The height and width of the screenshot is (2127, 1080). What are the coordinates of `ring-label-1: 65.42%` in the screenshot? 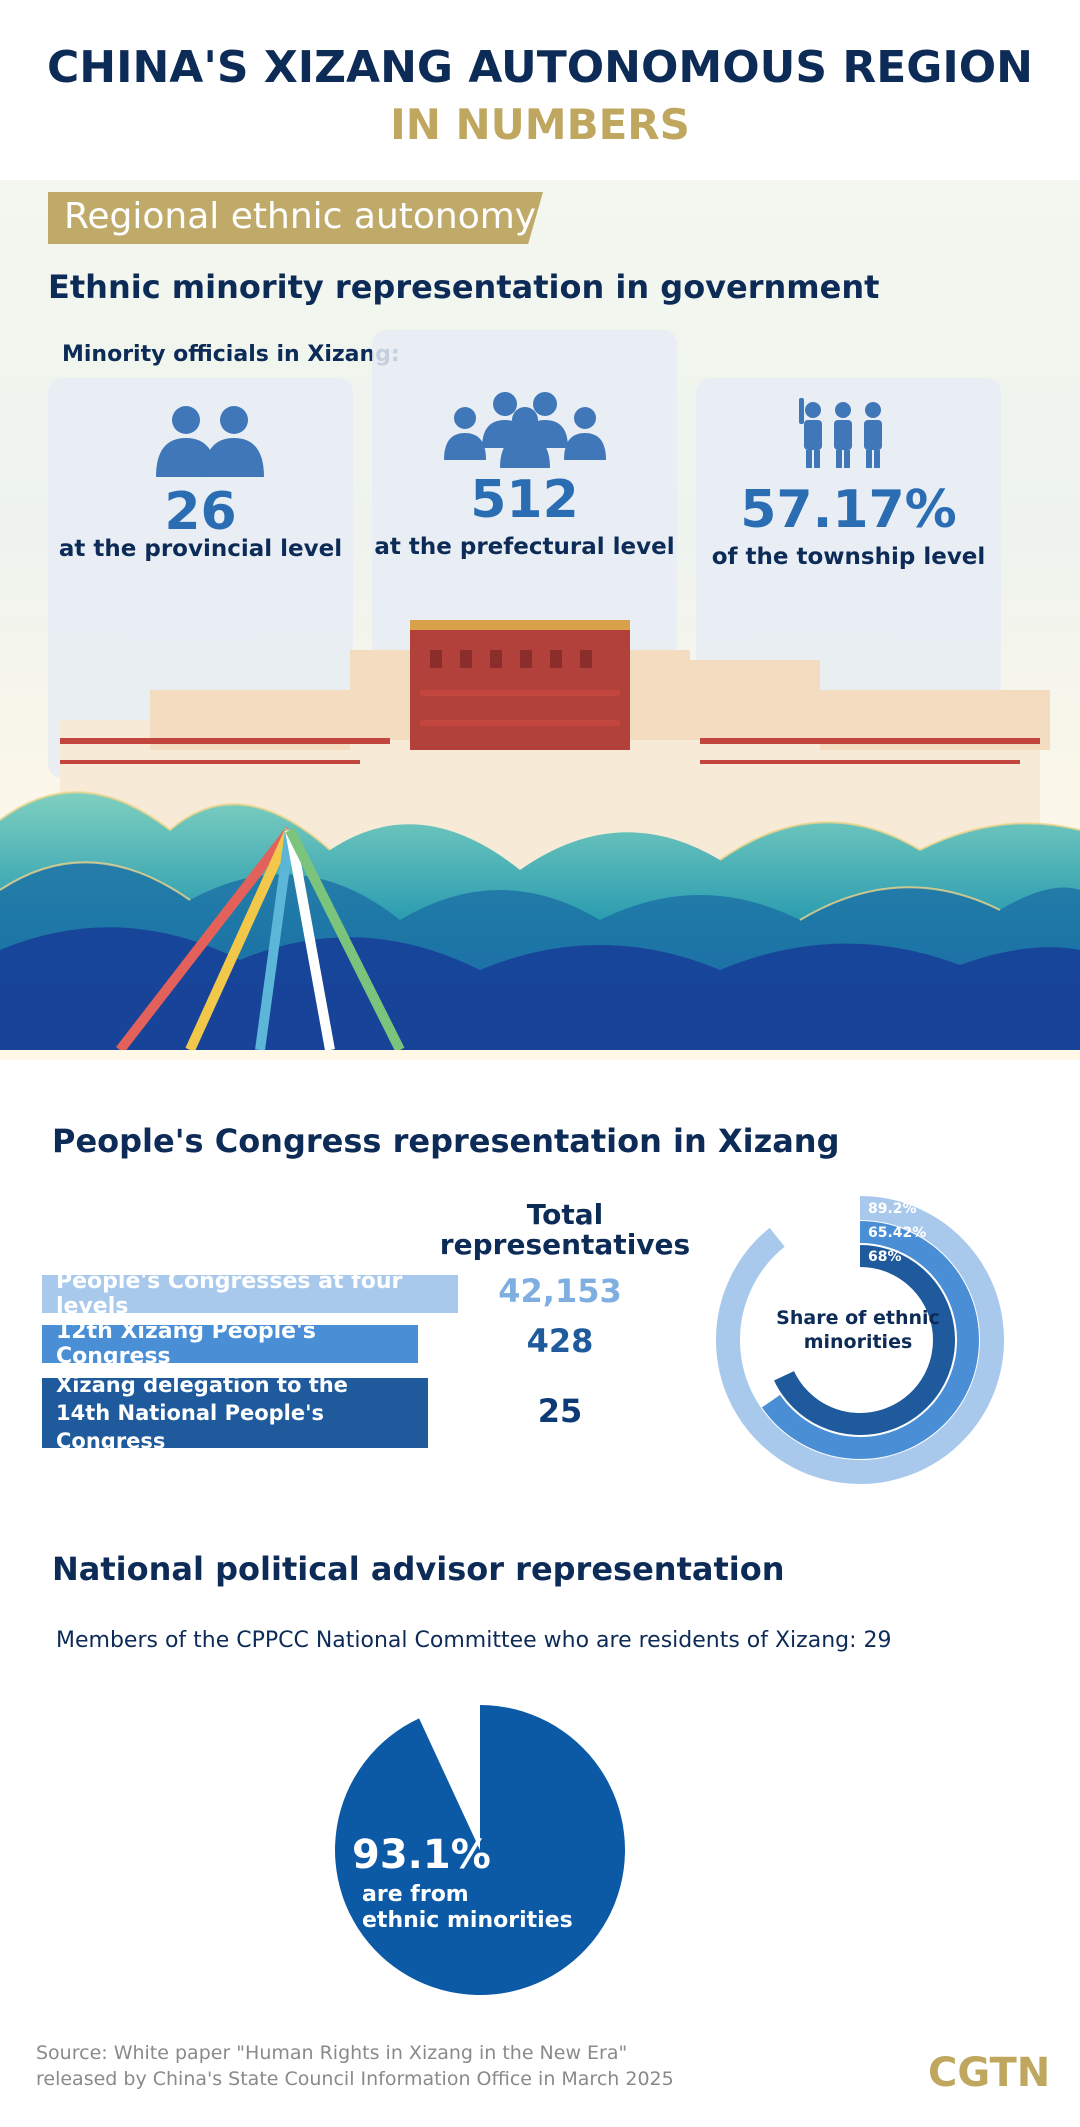 It's located at (897, 1233).